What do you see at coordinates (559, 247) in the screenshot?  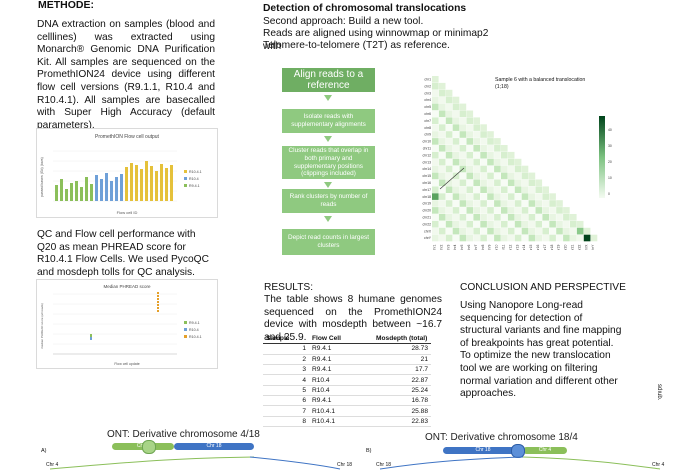 I see `heatmap-col-label: chr19` at bounding box center [559, 247].